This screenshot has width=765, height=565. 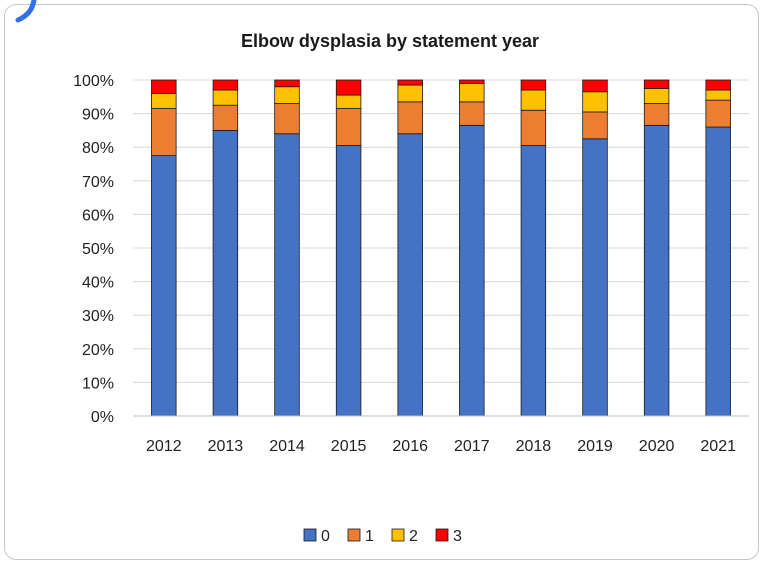 What do you see at coordinates (457, 536) in the screenshot?
I see `legend-label: 3` at bounding box center [457, 536].